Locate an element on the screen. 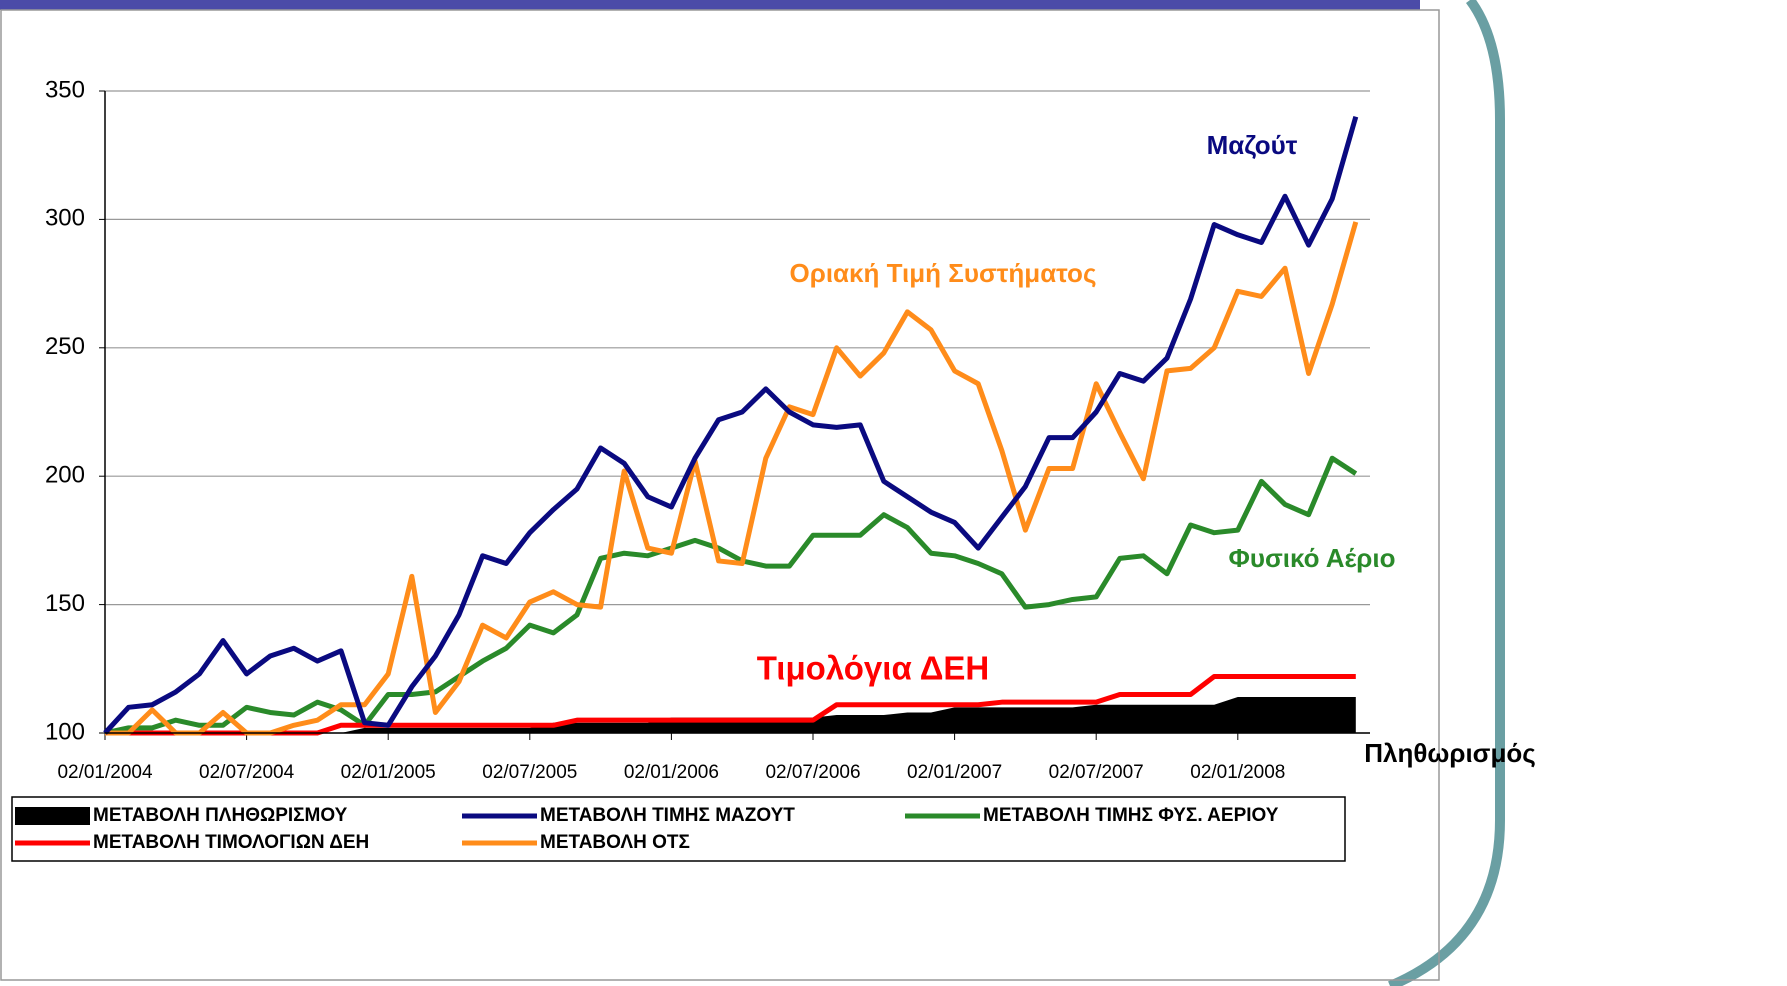 This screenshot has width=1787, height=986. legend-box is located at coordinates (678, 829).